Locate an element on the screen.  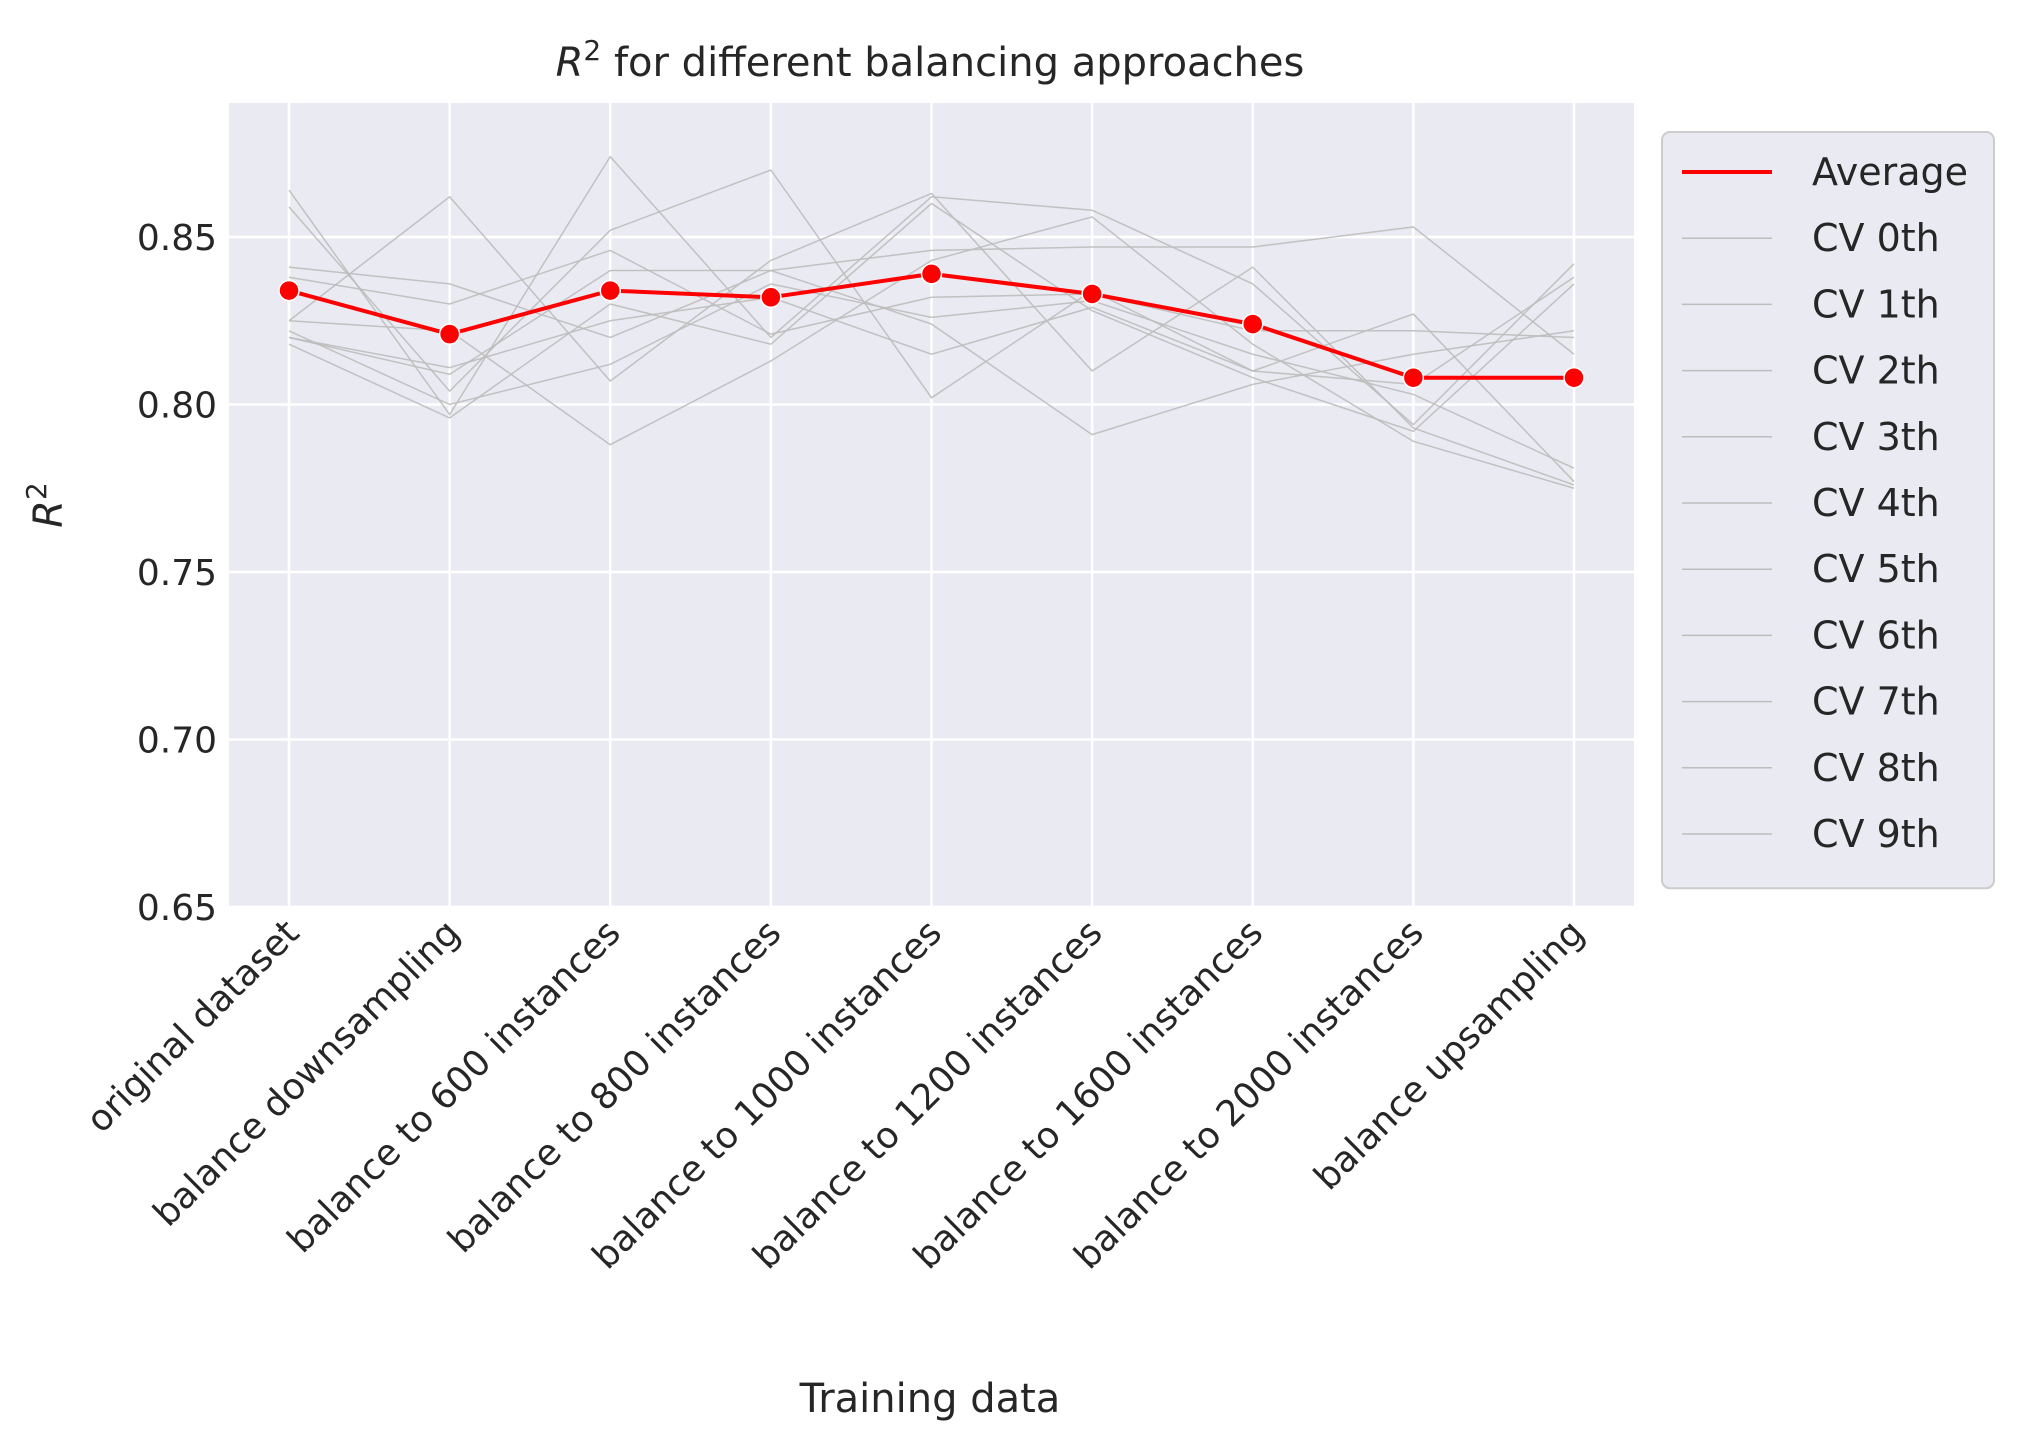
y-tick-label-0: 0.65 is located at coordinates (177, 908).